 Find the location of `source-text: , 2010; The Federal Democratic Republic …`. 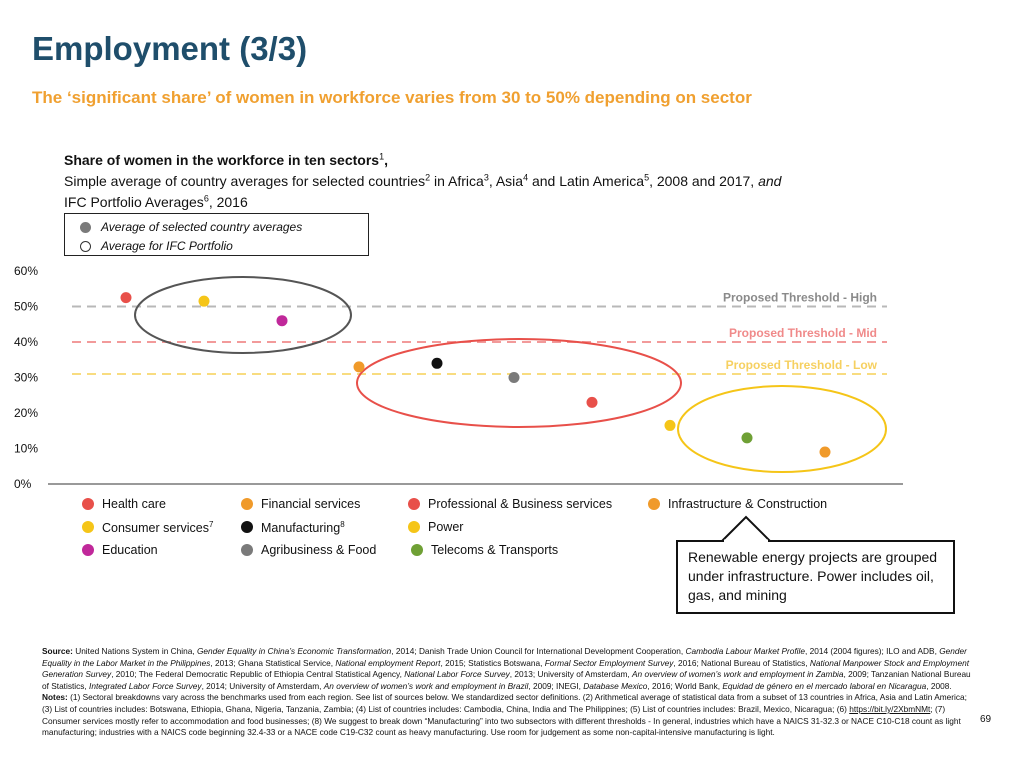

source-text: , 2010; The Federal Democratic Republic … is located at coordinates (258, 674).